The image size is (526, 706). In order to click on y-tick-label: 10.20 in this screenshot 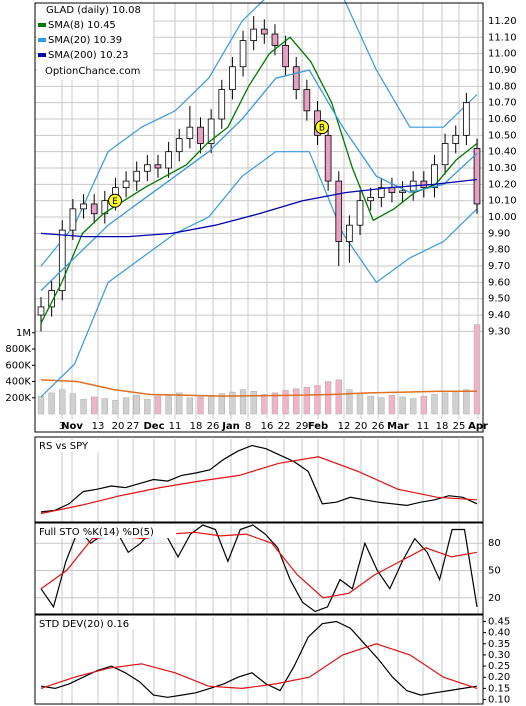, I will do `click(502, 184)`.